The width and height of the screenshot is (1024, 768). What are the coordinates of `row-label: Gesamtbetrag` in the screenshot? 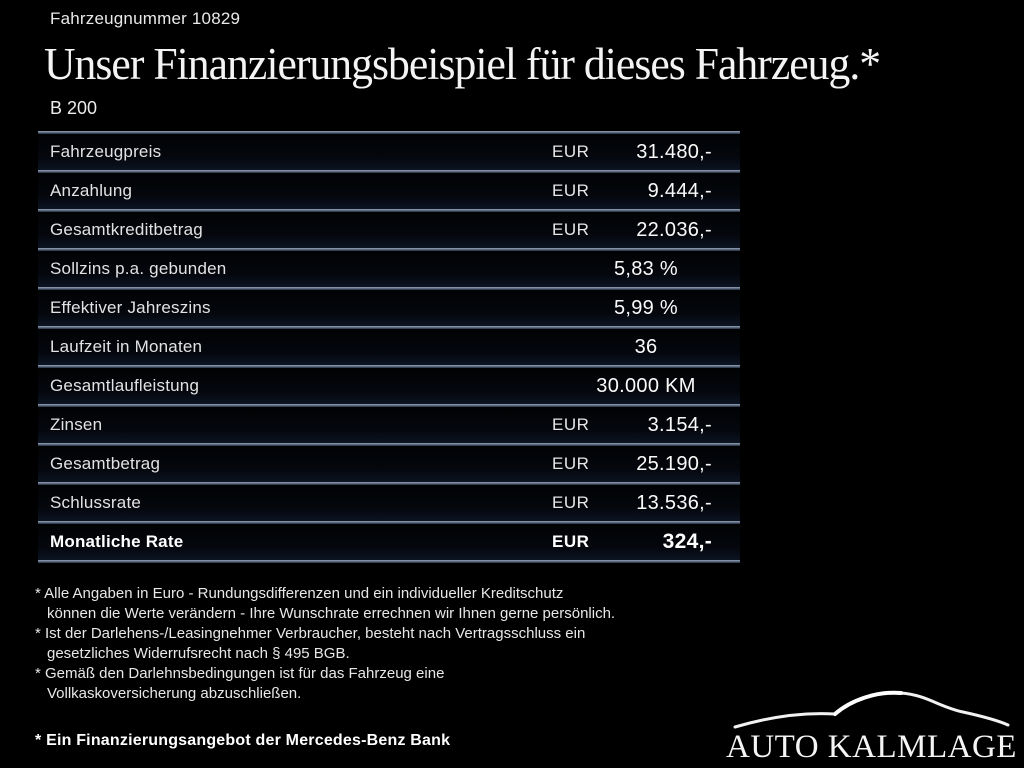 It's located at (105, 463).